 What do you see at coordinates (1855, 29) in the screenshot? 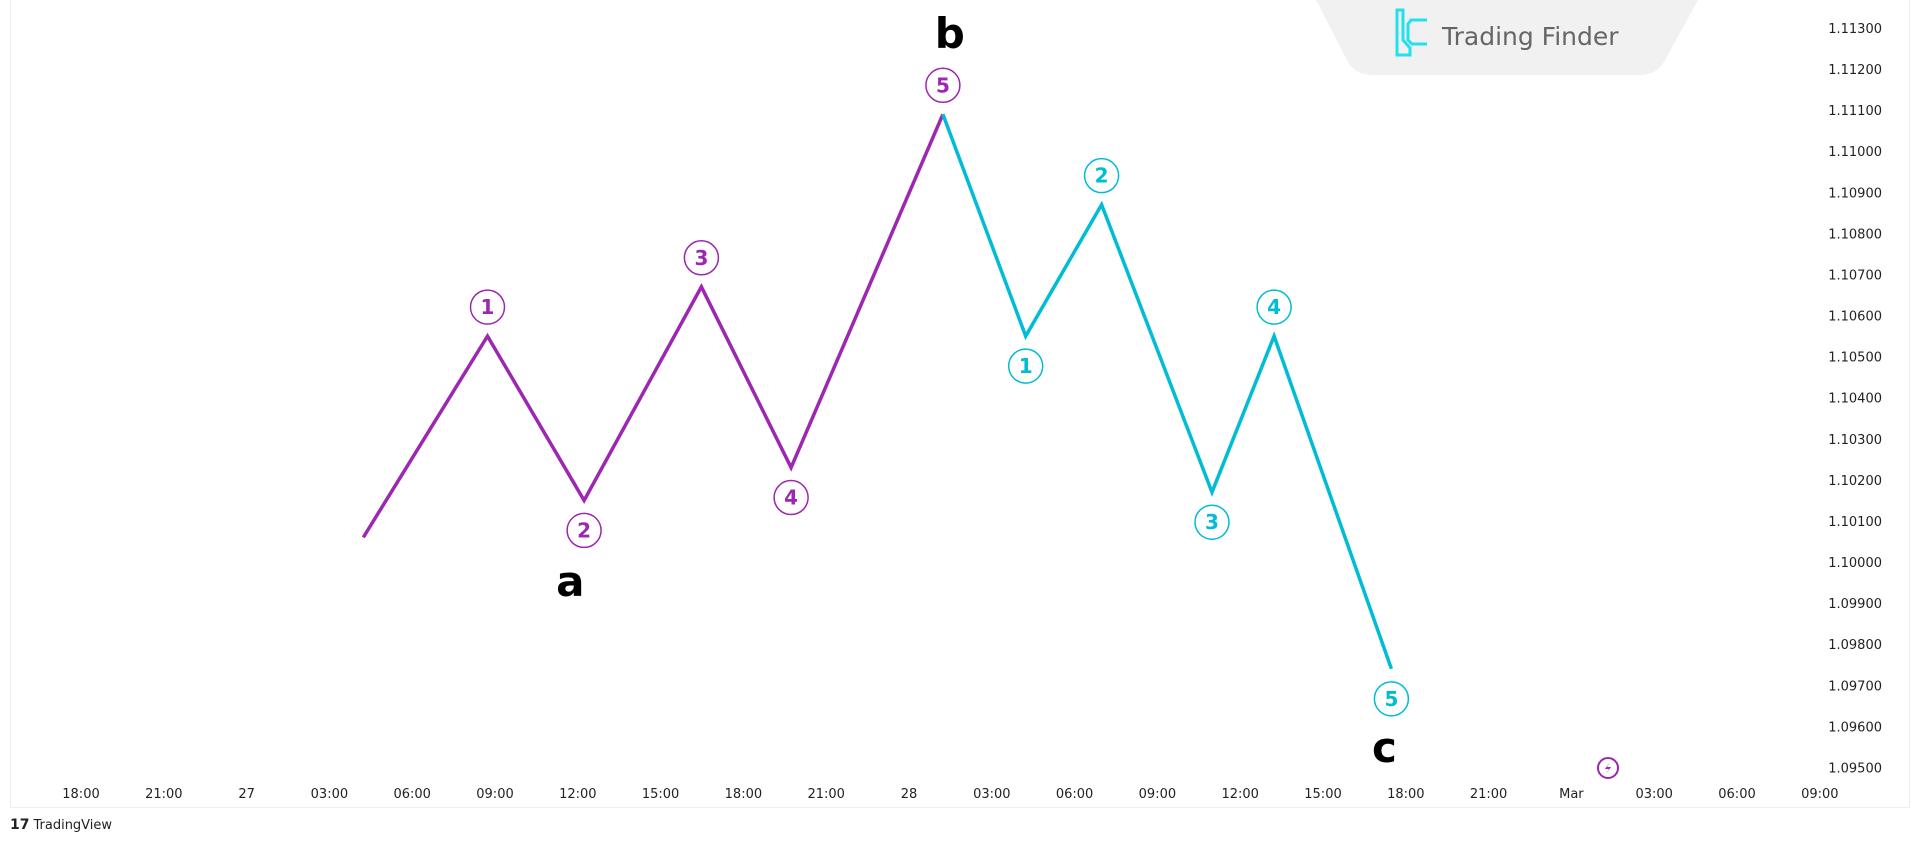
I see `price-tick-label: 1.11300` at bounding box center [1855, 29].